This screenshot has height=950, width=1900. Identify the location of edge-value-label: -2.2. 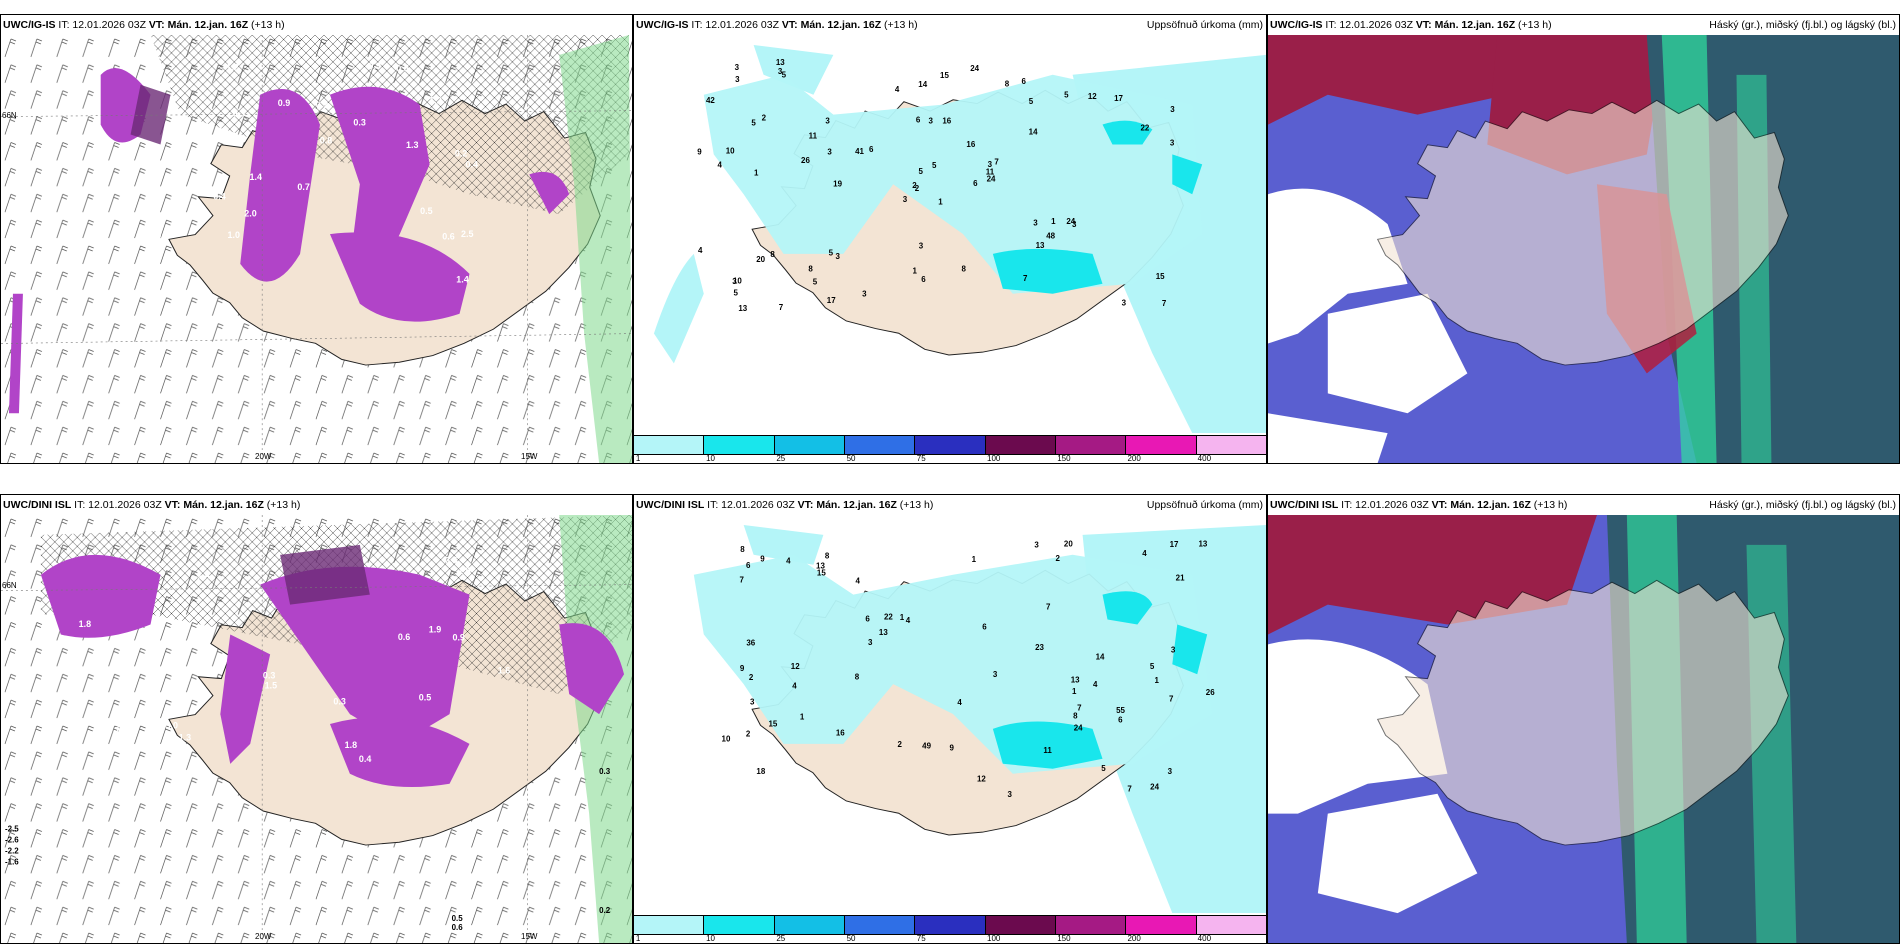
(12, 850).